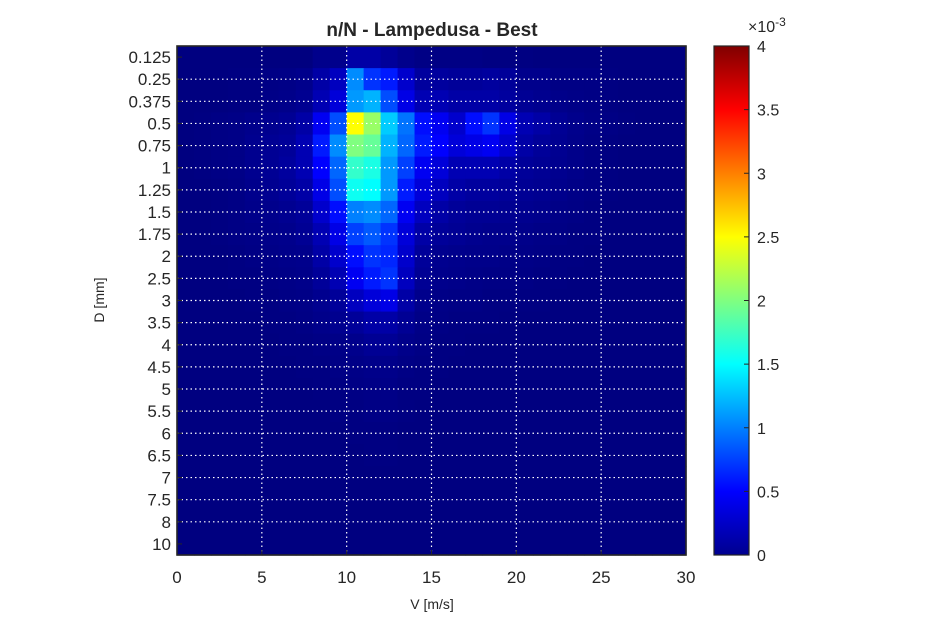 This screenshot has width=938, height=625. I want to click on colorbar, so click(731, 300).